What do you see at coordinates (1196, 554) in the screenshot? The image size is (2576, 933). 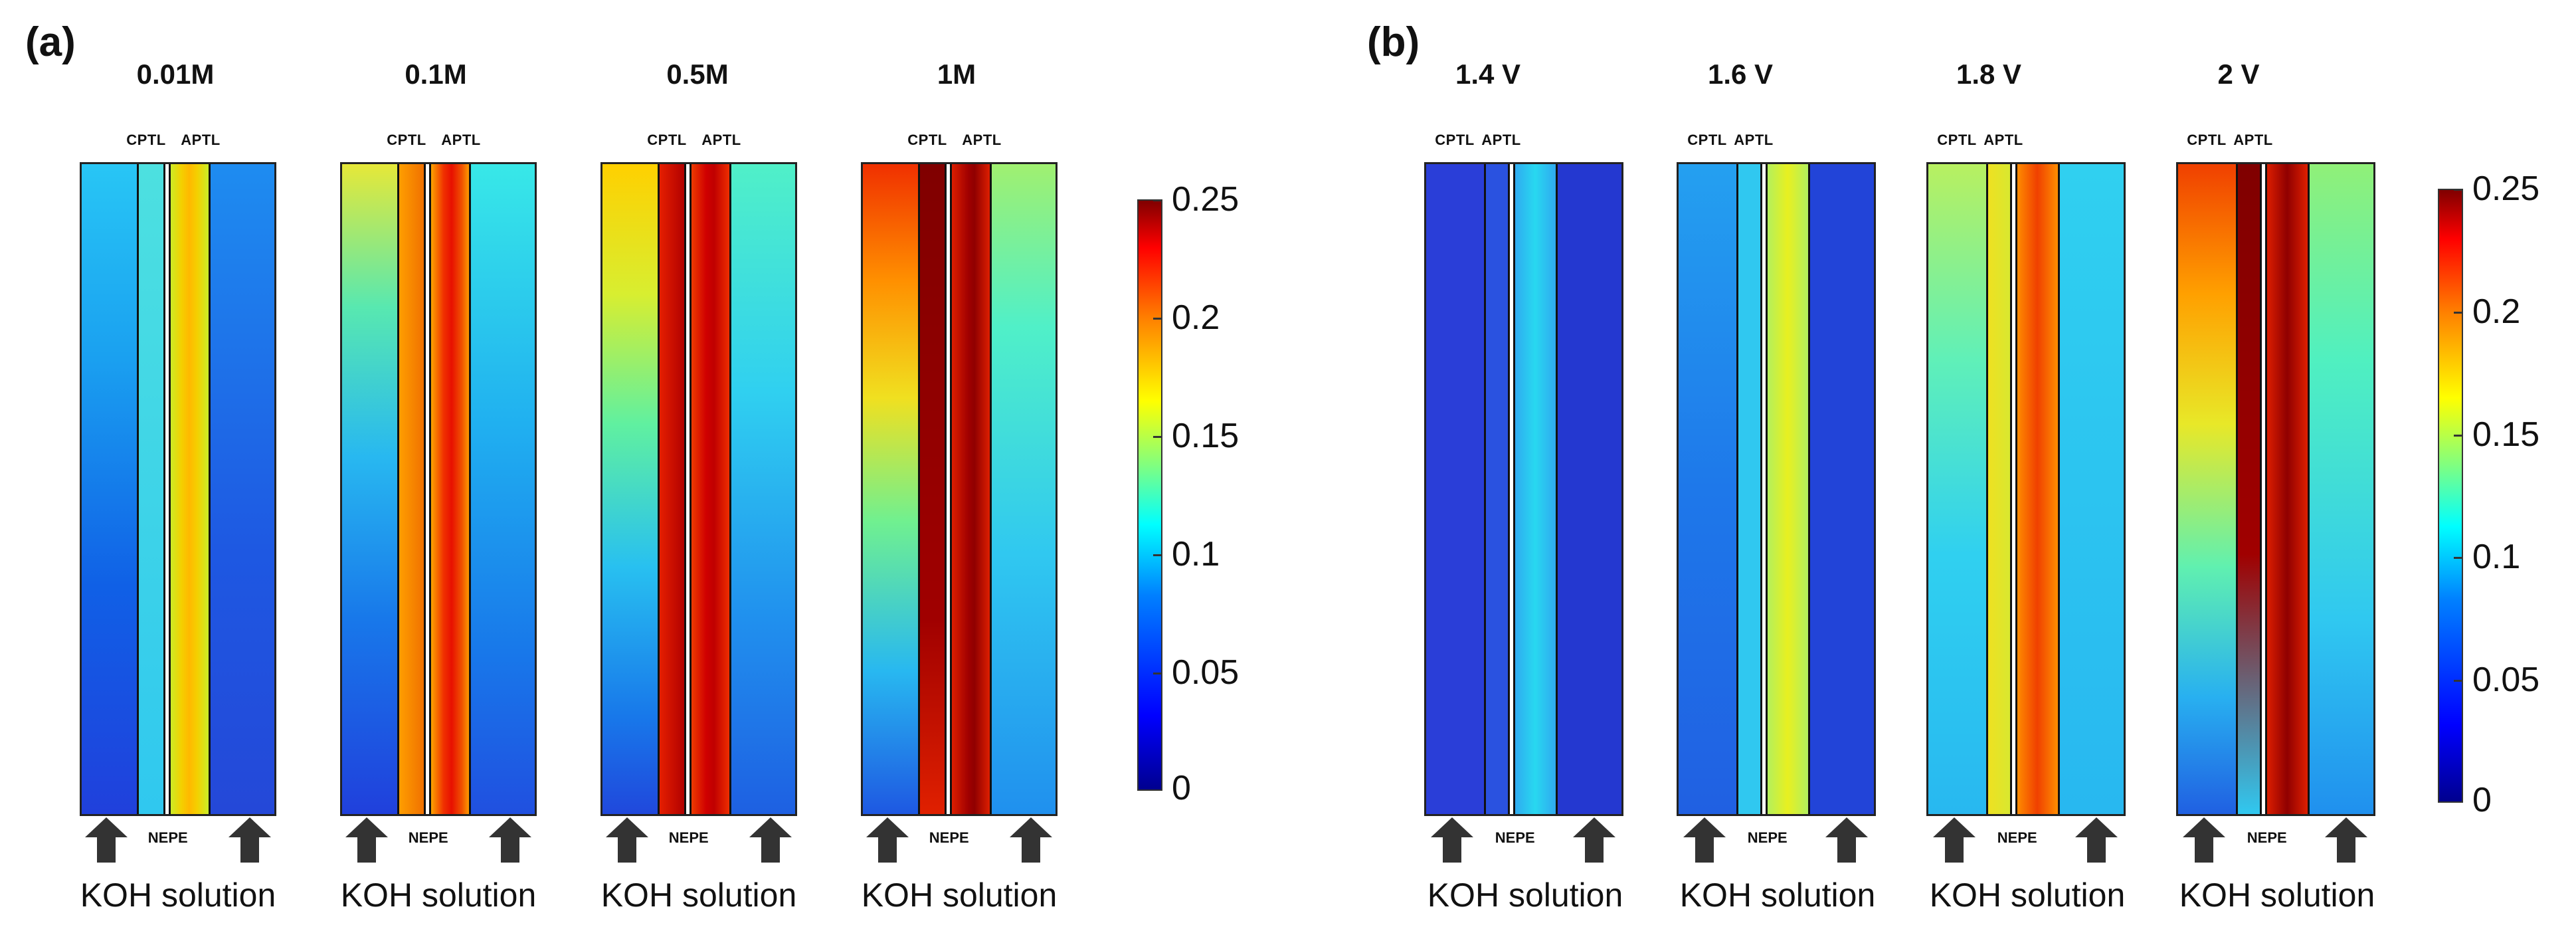 I see `colorbar-a-label: 0.1` at bounding box center [1196, 554].